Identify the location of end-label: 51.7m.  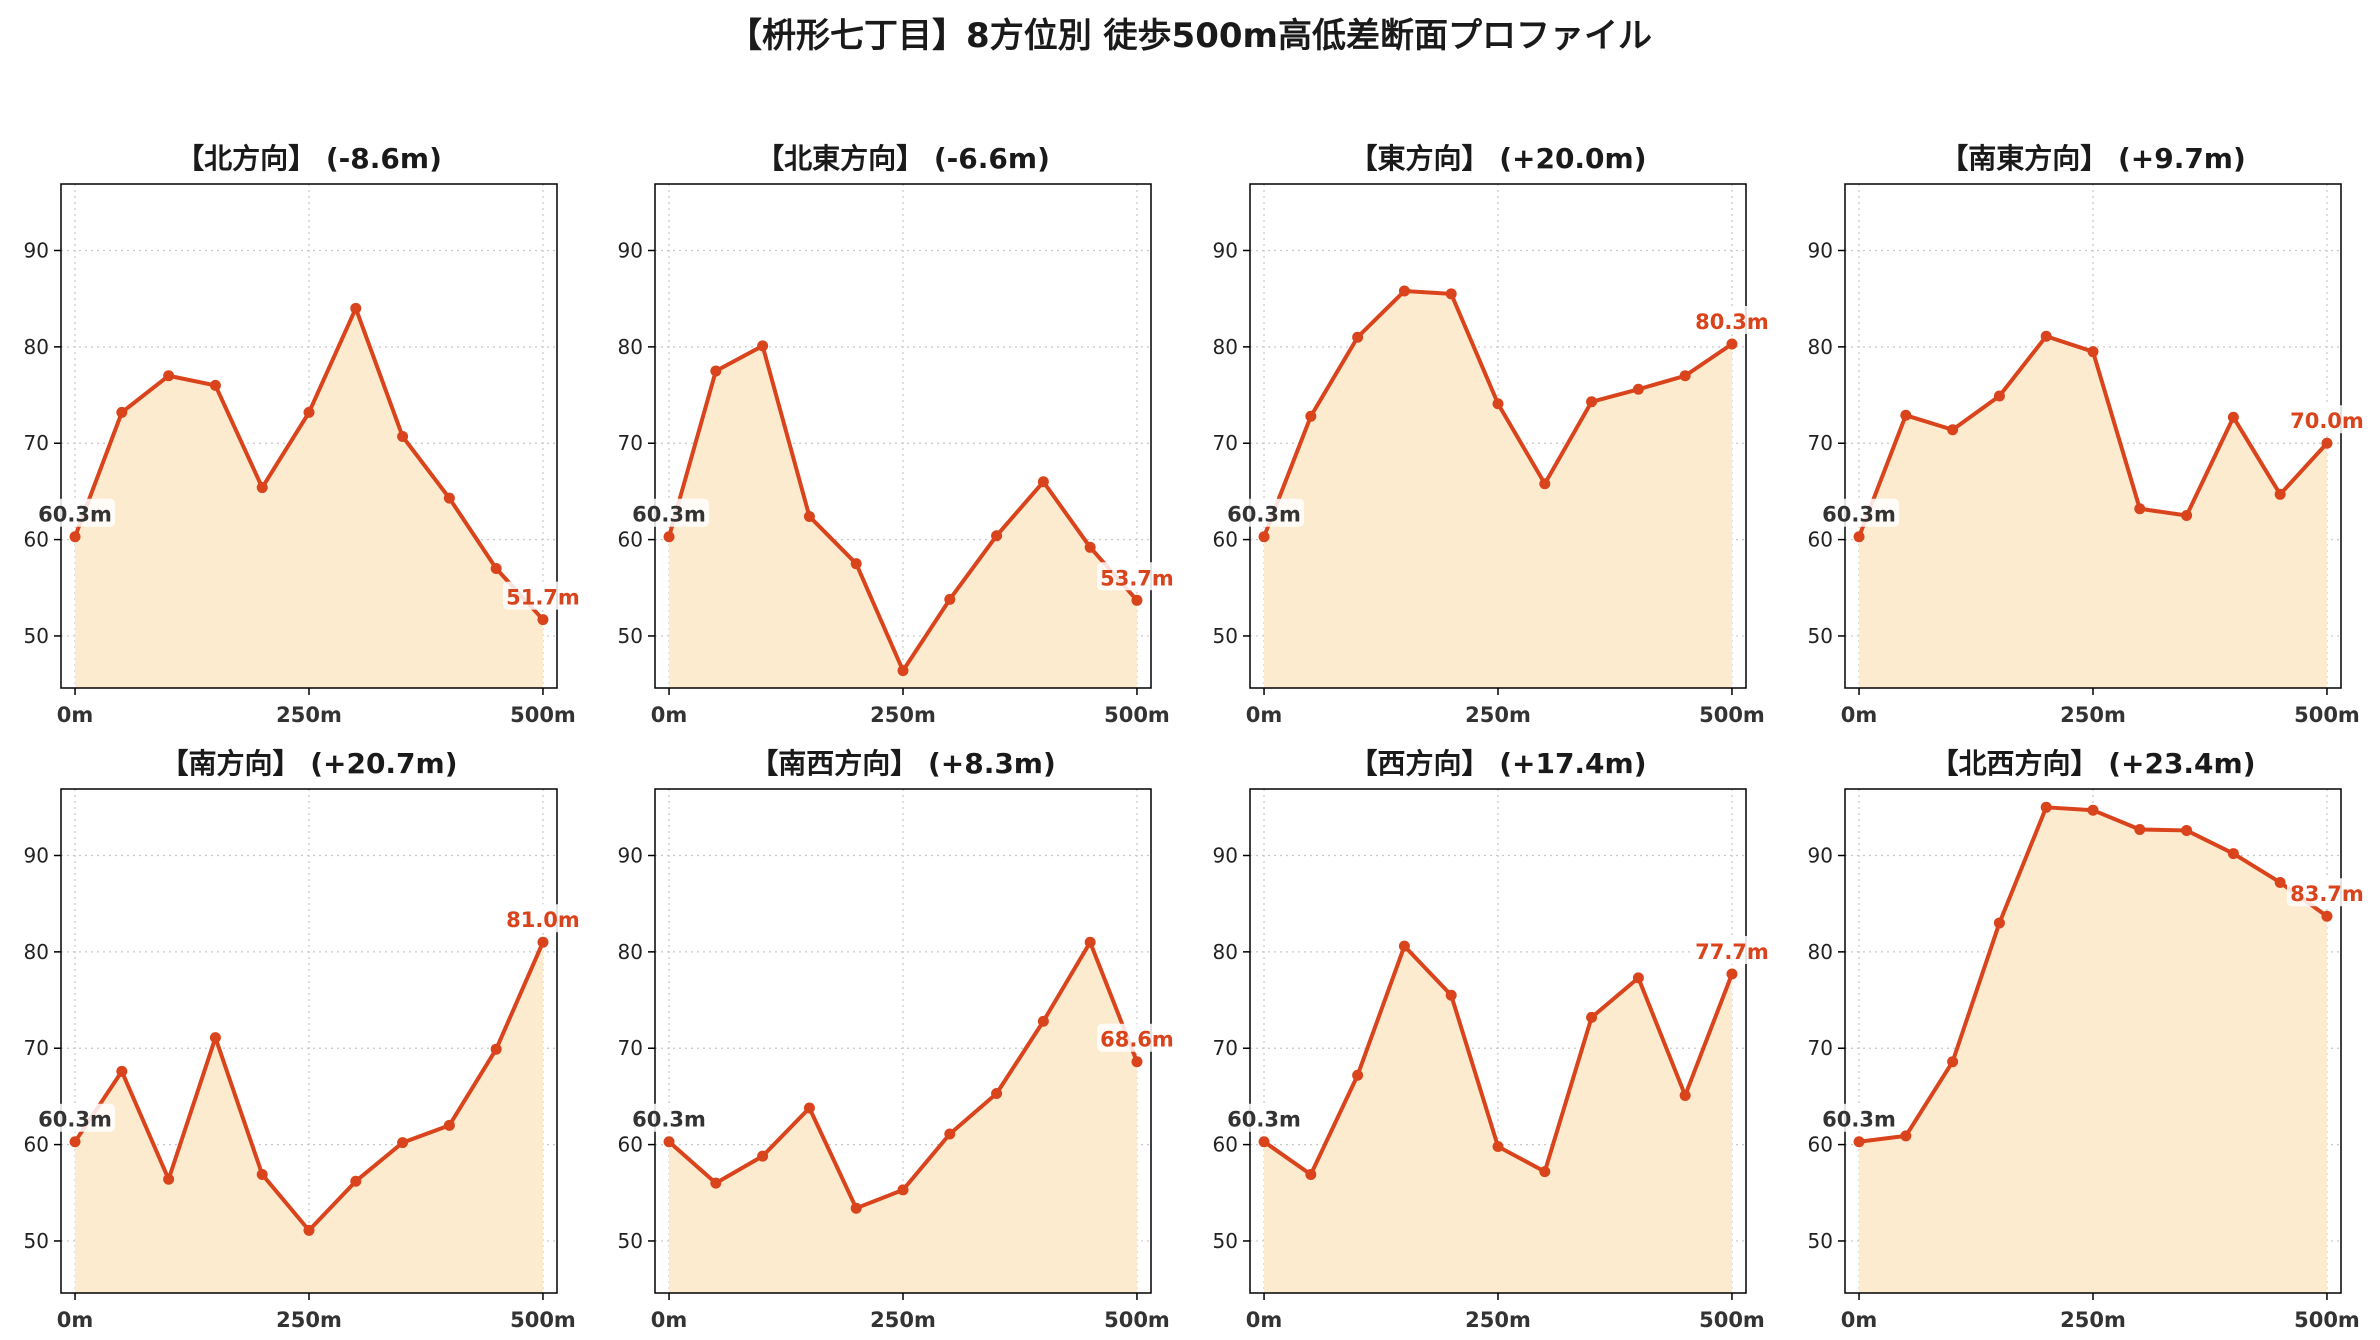
(543, 598).